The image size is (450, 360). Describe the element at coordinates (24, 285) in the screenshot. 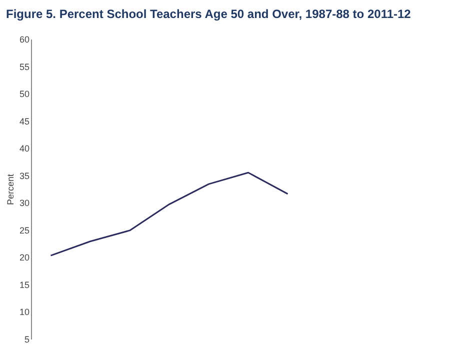

I see `y-tick-label: 15` at that location.